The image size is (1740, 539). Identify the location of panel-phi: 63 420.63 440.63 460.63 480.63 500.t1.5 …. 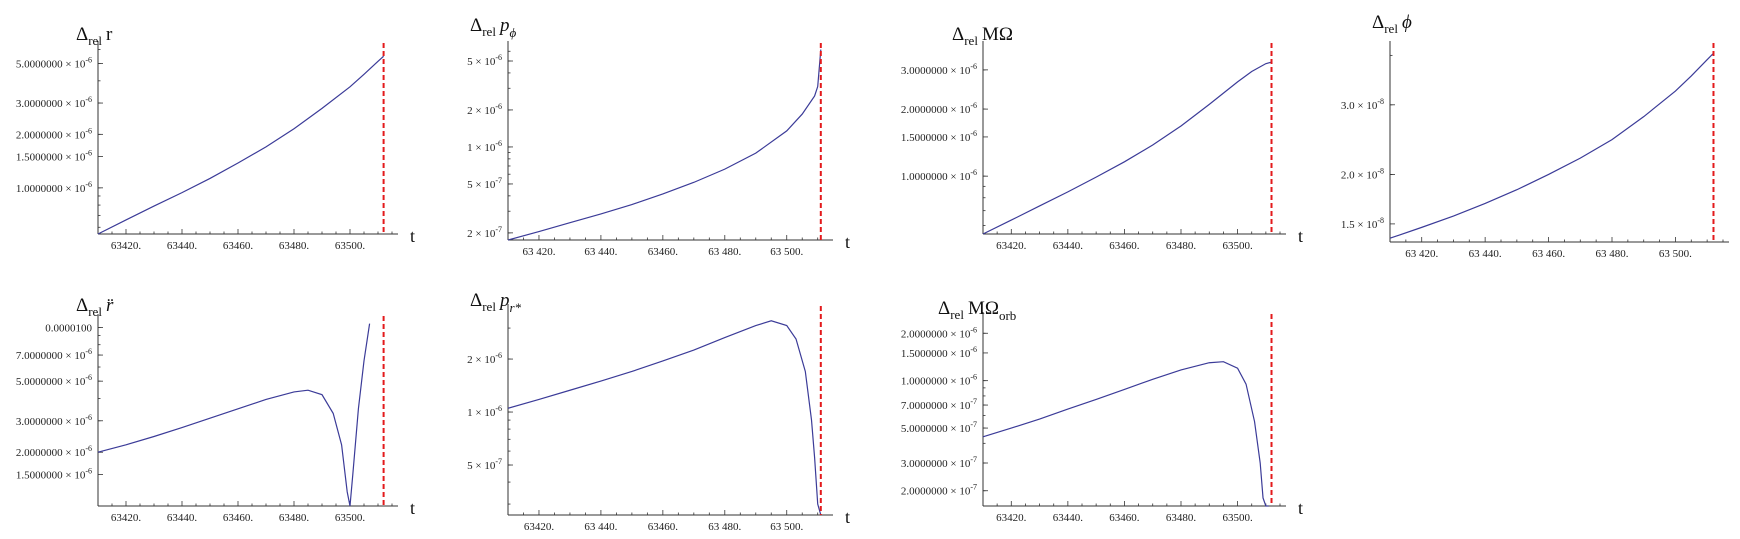
(1535, 136).